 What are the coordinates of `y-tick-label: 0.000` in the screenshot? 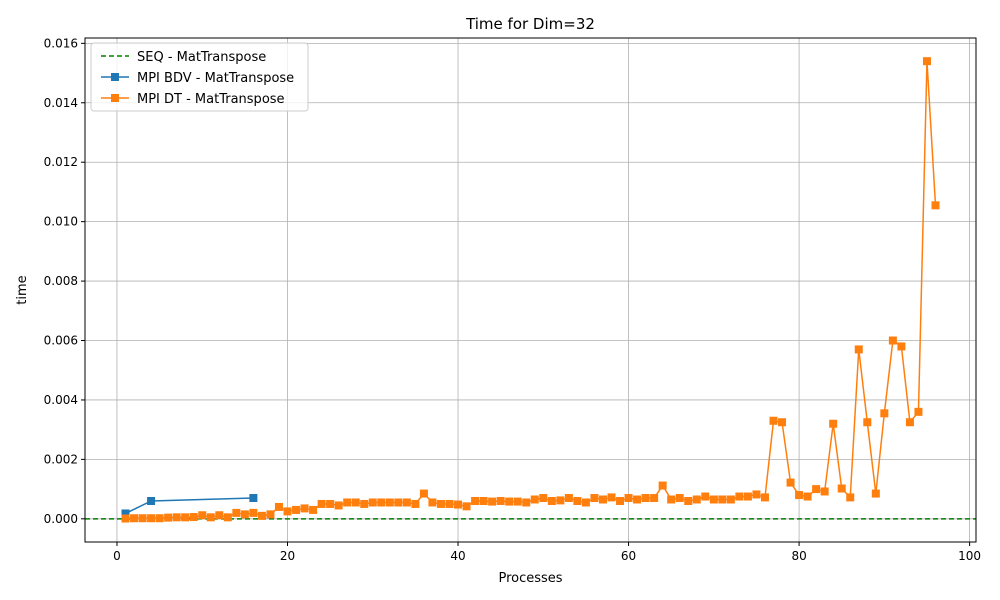 It's located at (61, 519).